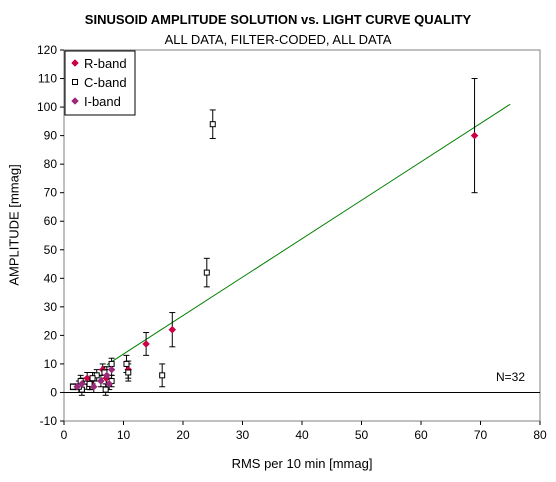 The image size is (556, 482). Describe the element at coordinates (481, 435) in the screenshot. I see `x-tick-label: 70` at that location.